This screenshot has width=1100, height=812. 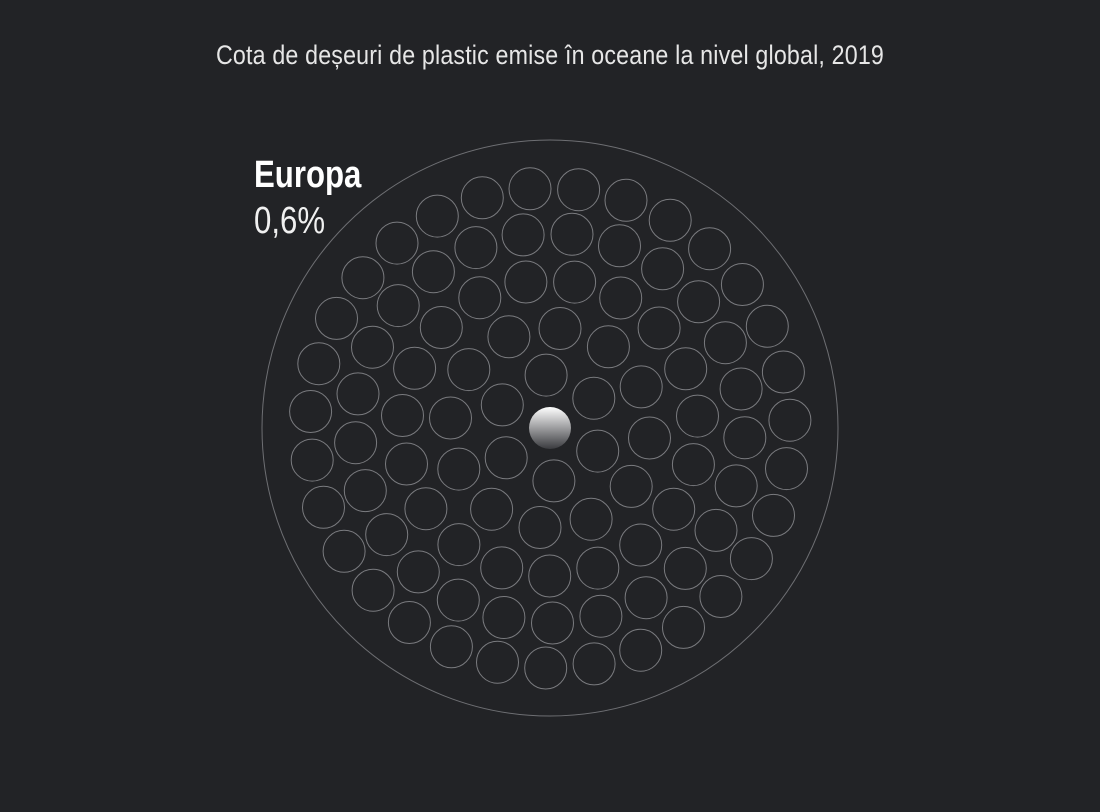 What do you see at coordinates (308, 175) in the screenshot?
I see `highlight-label-name: Europa` at bounding box center [308, 175].